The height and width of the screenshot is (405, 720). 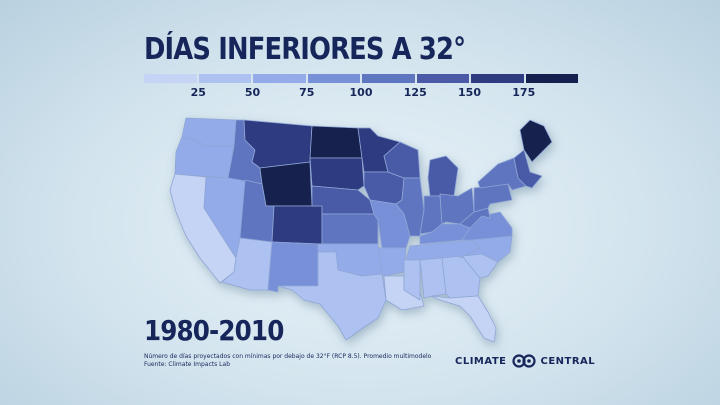 What do you see at coordinates (410, 207) in the screenshot?
I see `state-illinois` at bounding box center [410, 207].